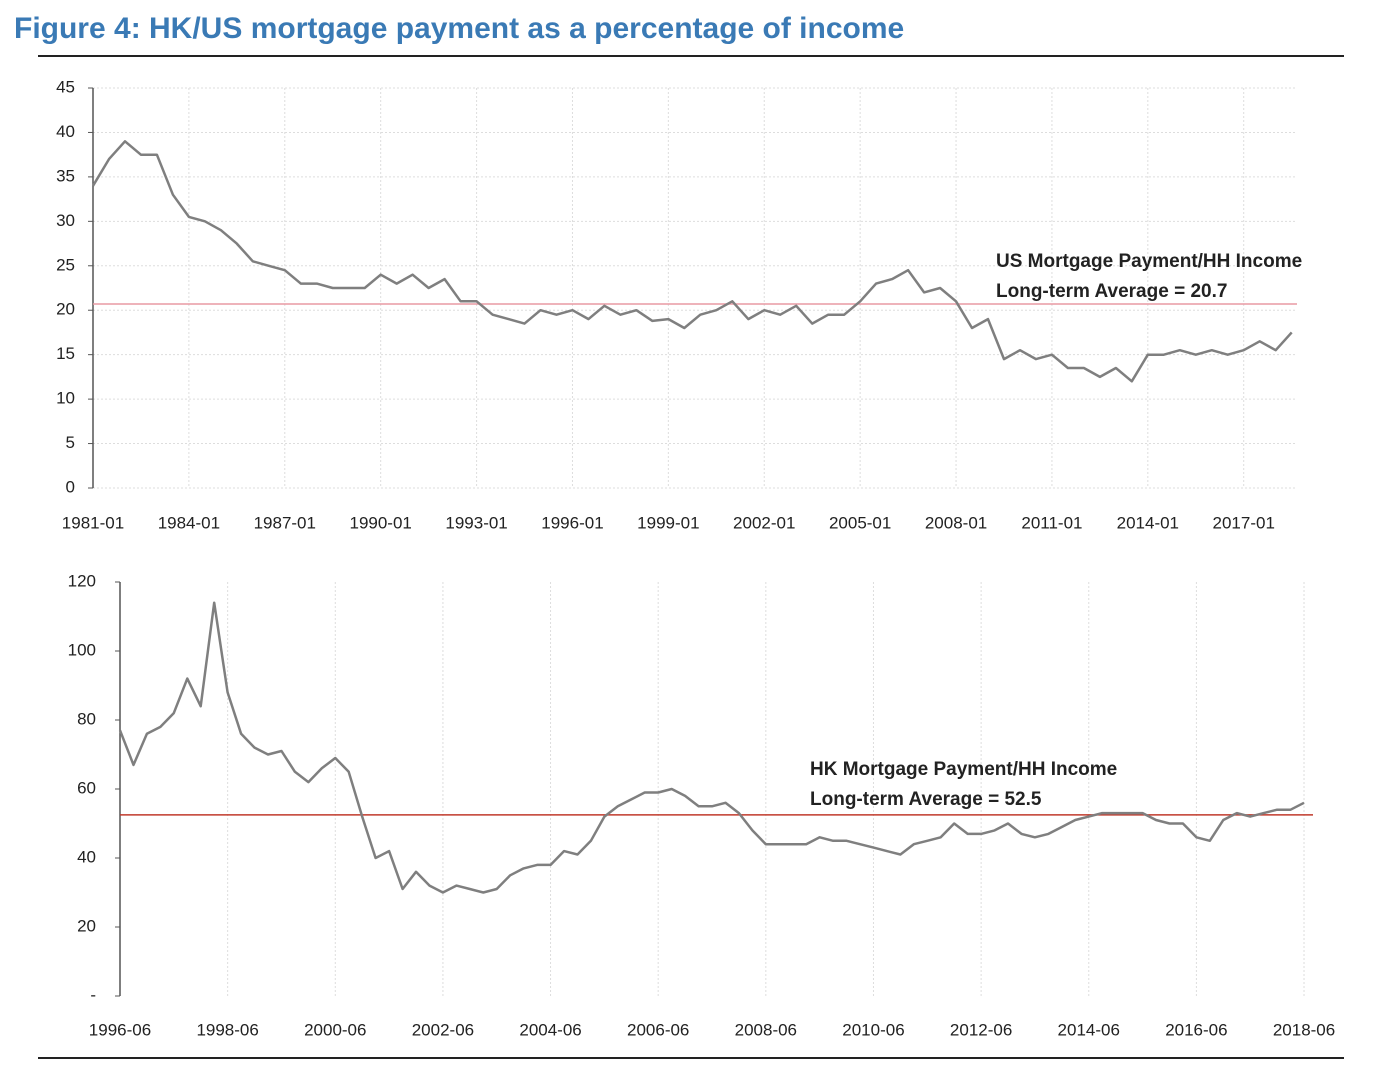 This screenshot has width=1382, height=1092. Describe the element at coordinates (1148, 522) in the screenshot. I see `x-tick-label: 2014-01` at that location.